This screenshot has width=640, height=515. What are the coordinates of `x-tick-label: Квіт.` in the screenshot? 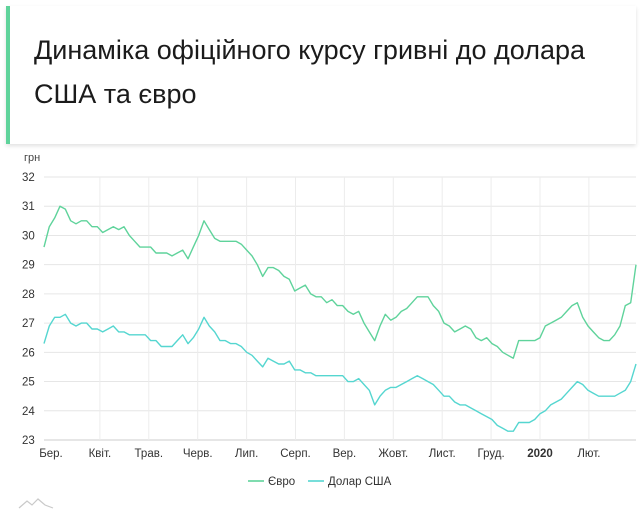 It's located at (100, 454).